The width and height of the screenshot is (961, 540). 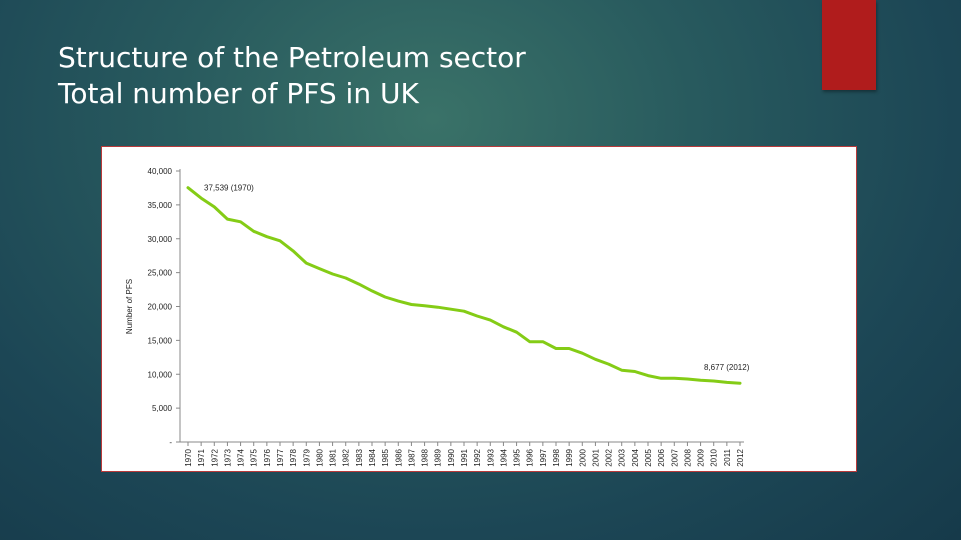 I want to click on x-tick-label: 1971, so click(x=201, y=457).